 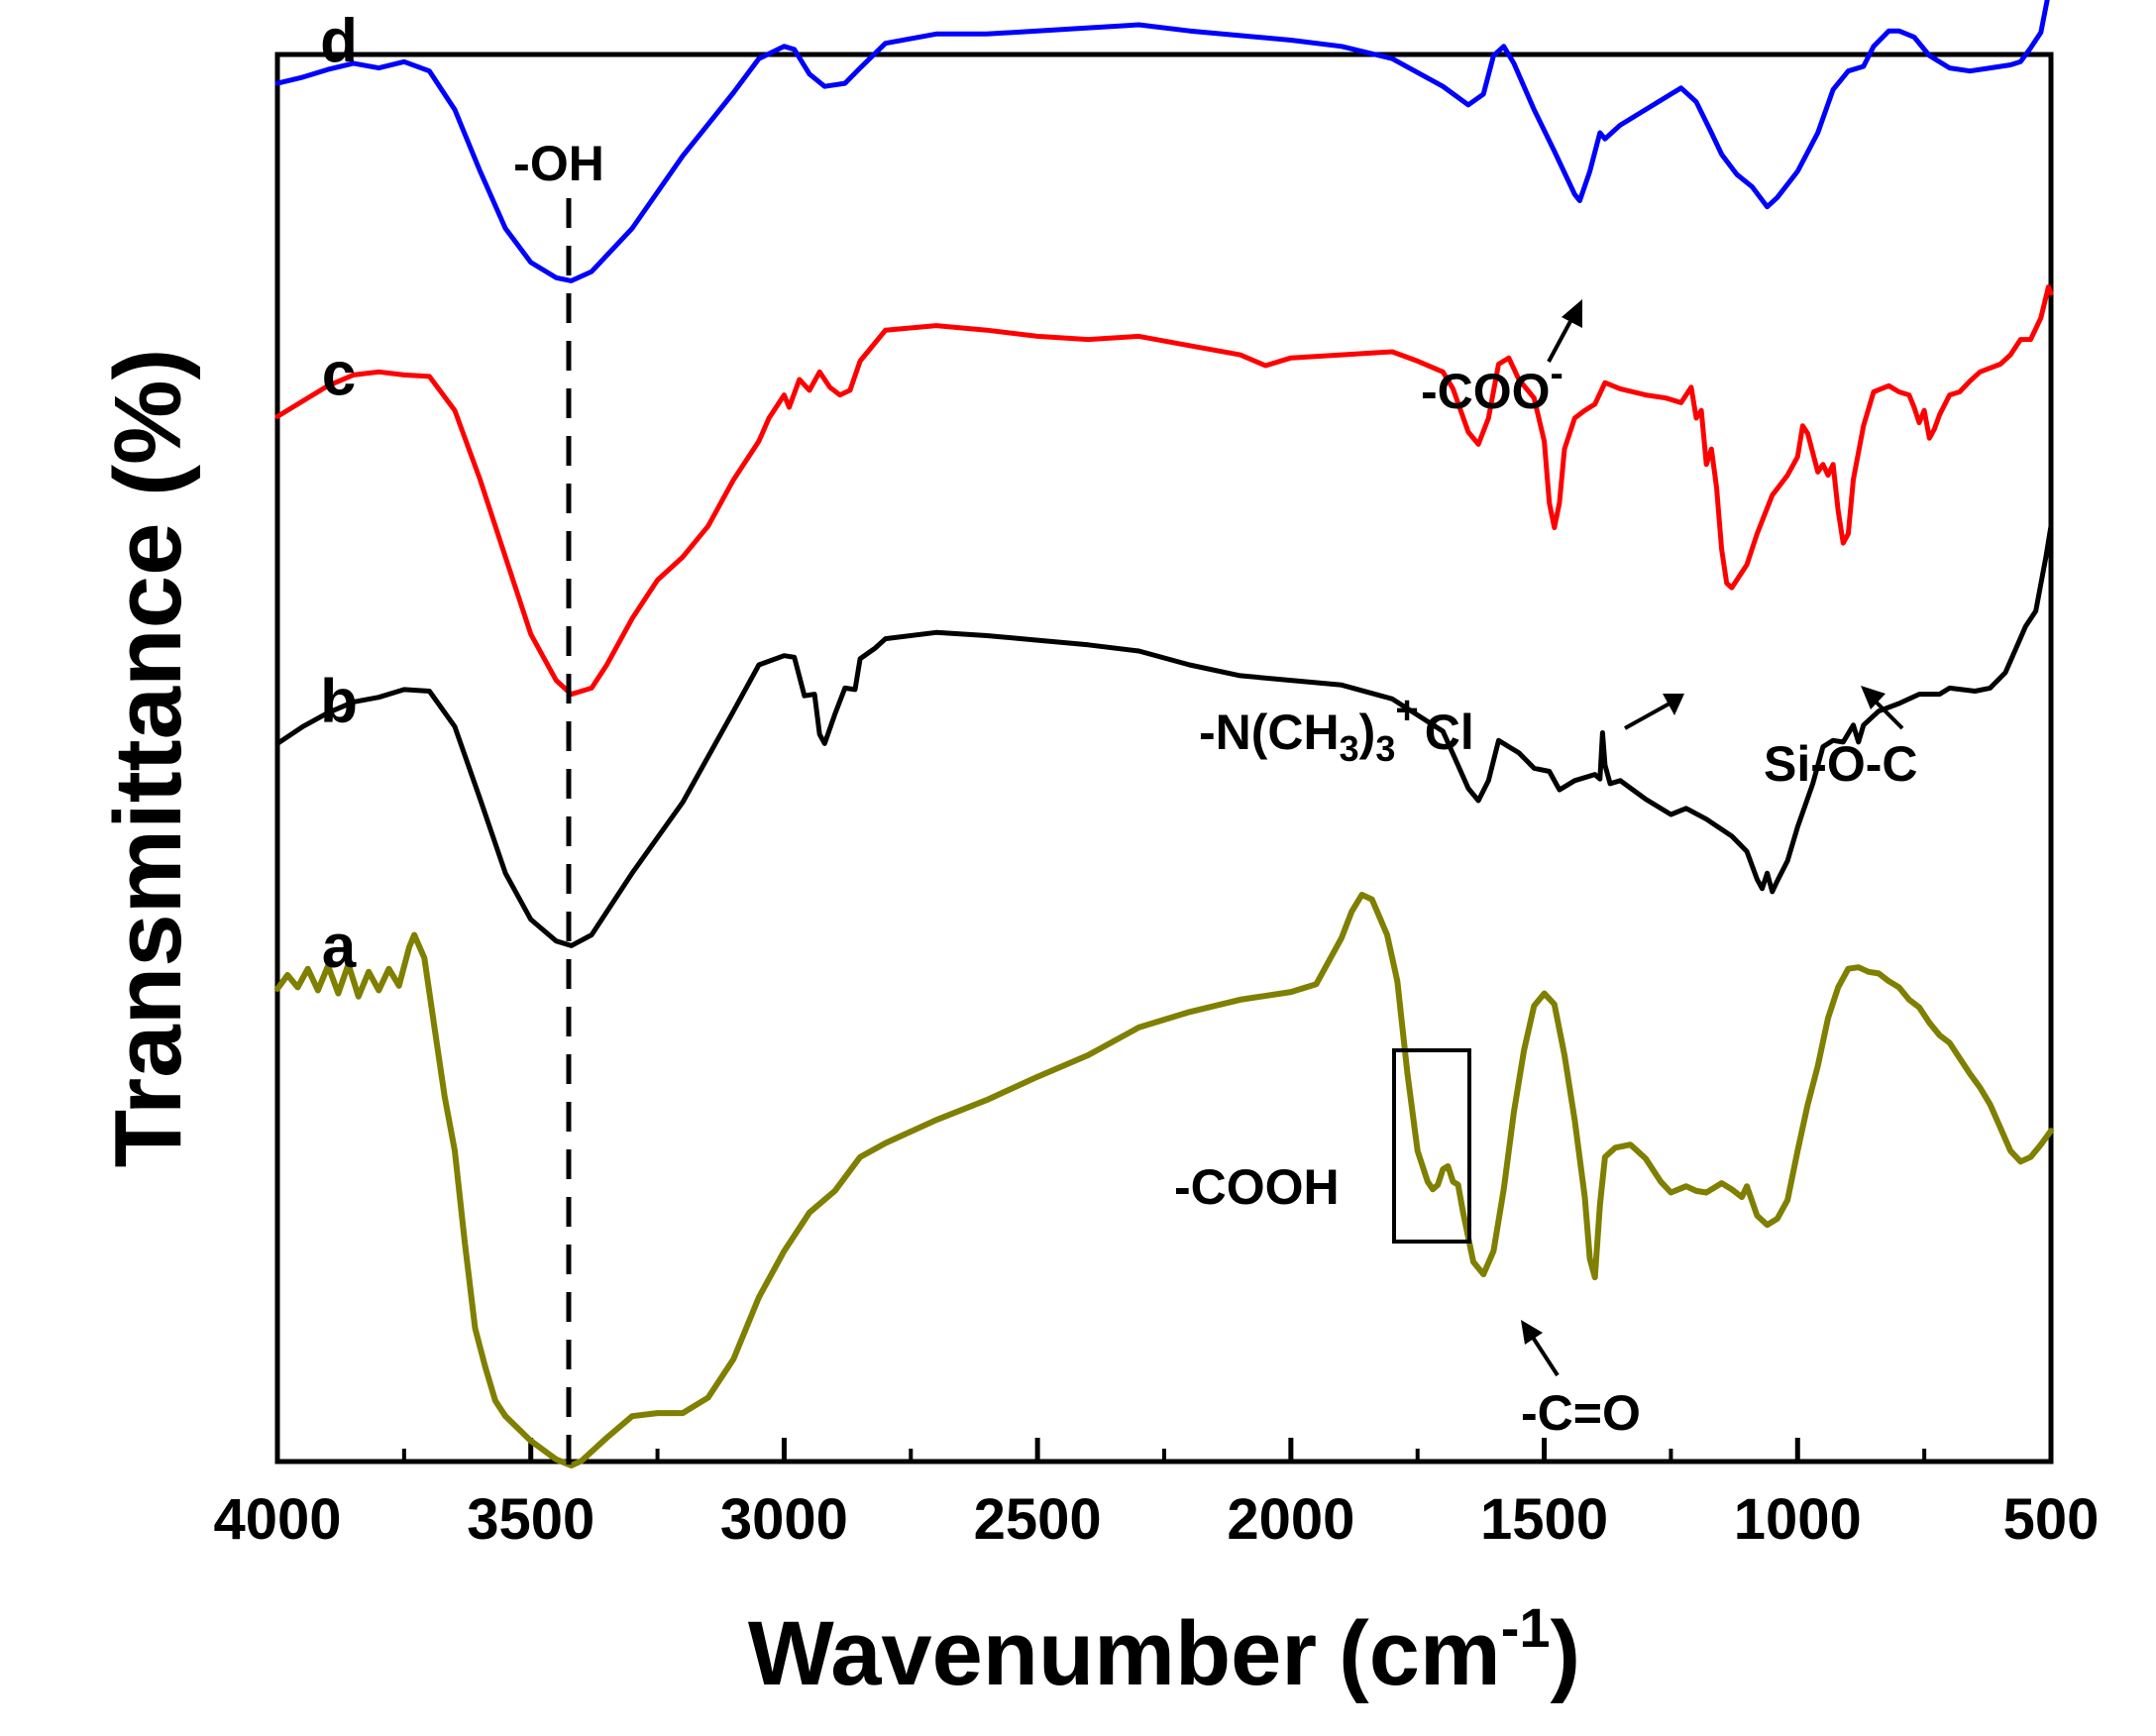 What do you see at coordinates (1673, 704) in the screenshot?
I see `ammonium-arrowhead` at bounding box center [1673, 704].